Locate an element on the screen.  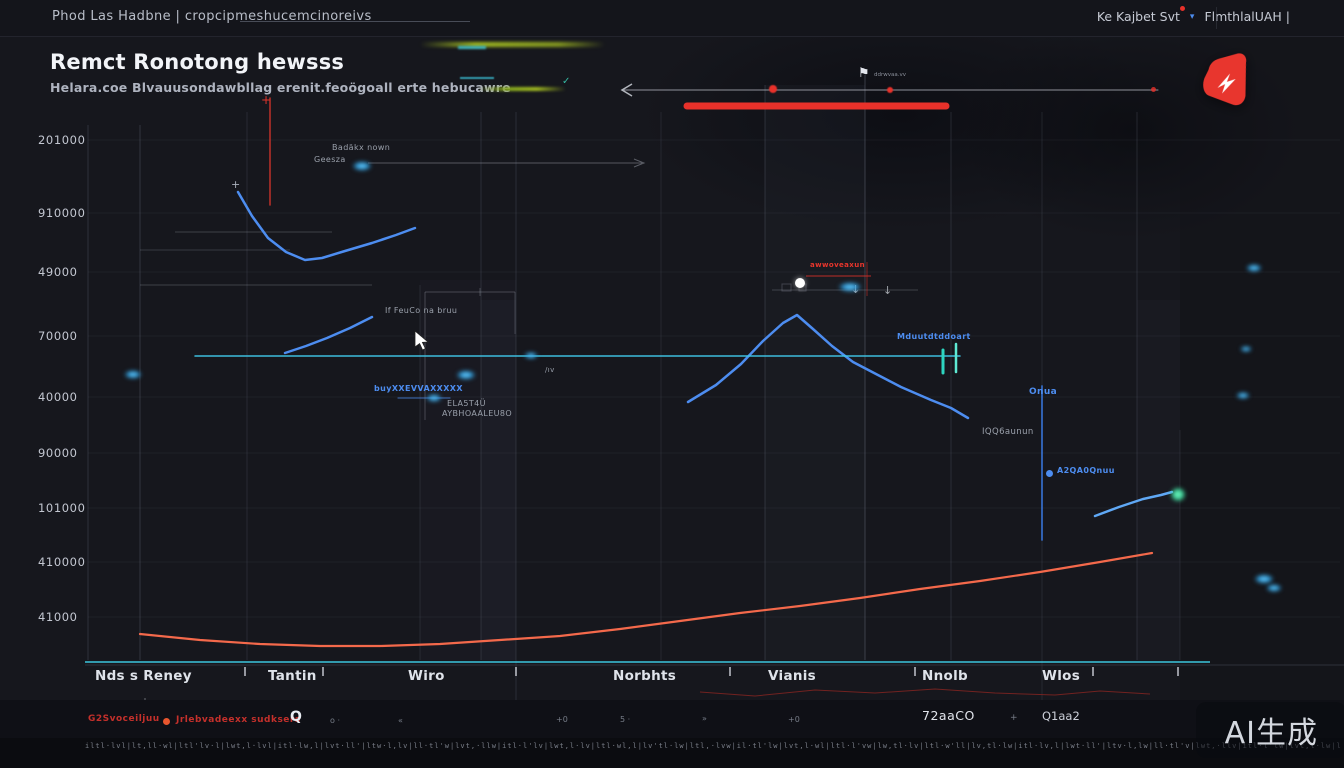
y-tick-5: 90000 is located at coordinates (58, 453).